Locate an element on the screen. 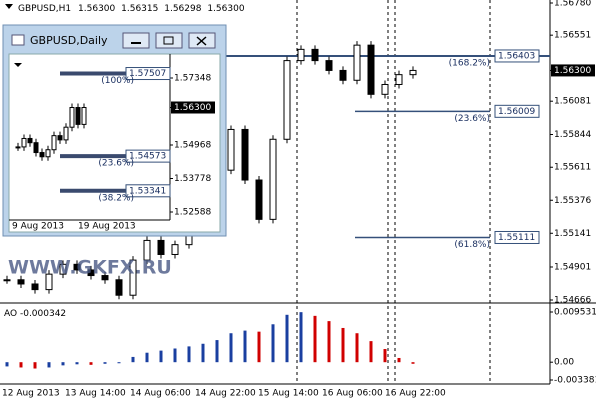 Image resolution: width=596 pixels, height=400 pixels. x-tick-label: 13 Aug 14:00 is located at coordinates (95, 394).